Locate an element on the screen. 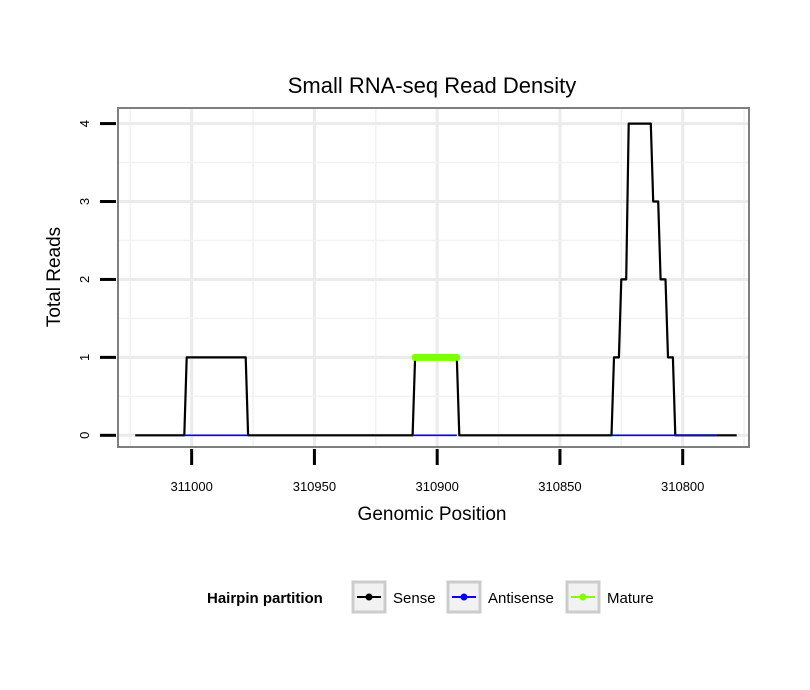 Image resolution: width=810 pixels, height=690 pixels. y-tick-label: 0 is located at coordinates (84, 435).